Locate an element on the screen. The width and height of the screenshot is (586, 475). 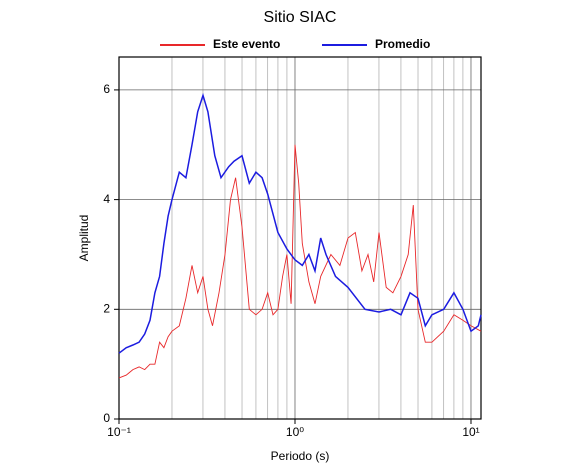
y-tick-label: 4 is located at coordinates (106, 199).